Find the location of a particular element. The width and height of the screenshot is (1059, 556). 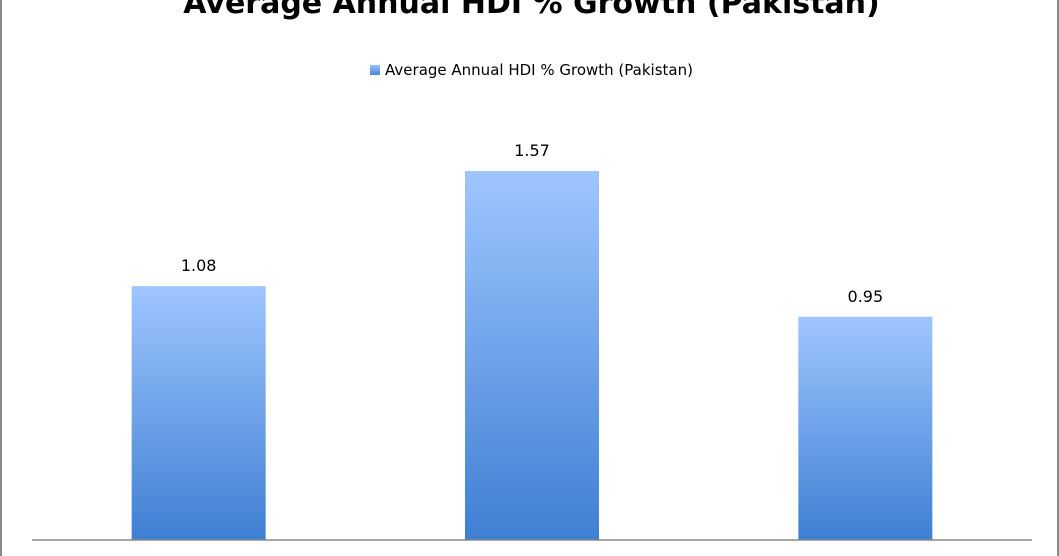

legend-swatch is located at coordinates (375, 70).